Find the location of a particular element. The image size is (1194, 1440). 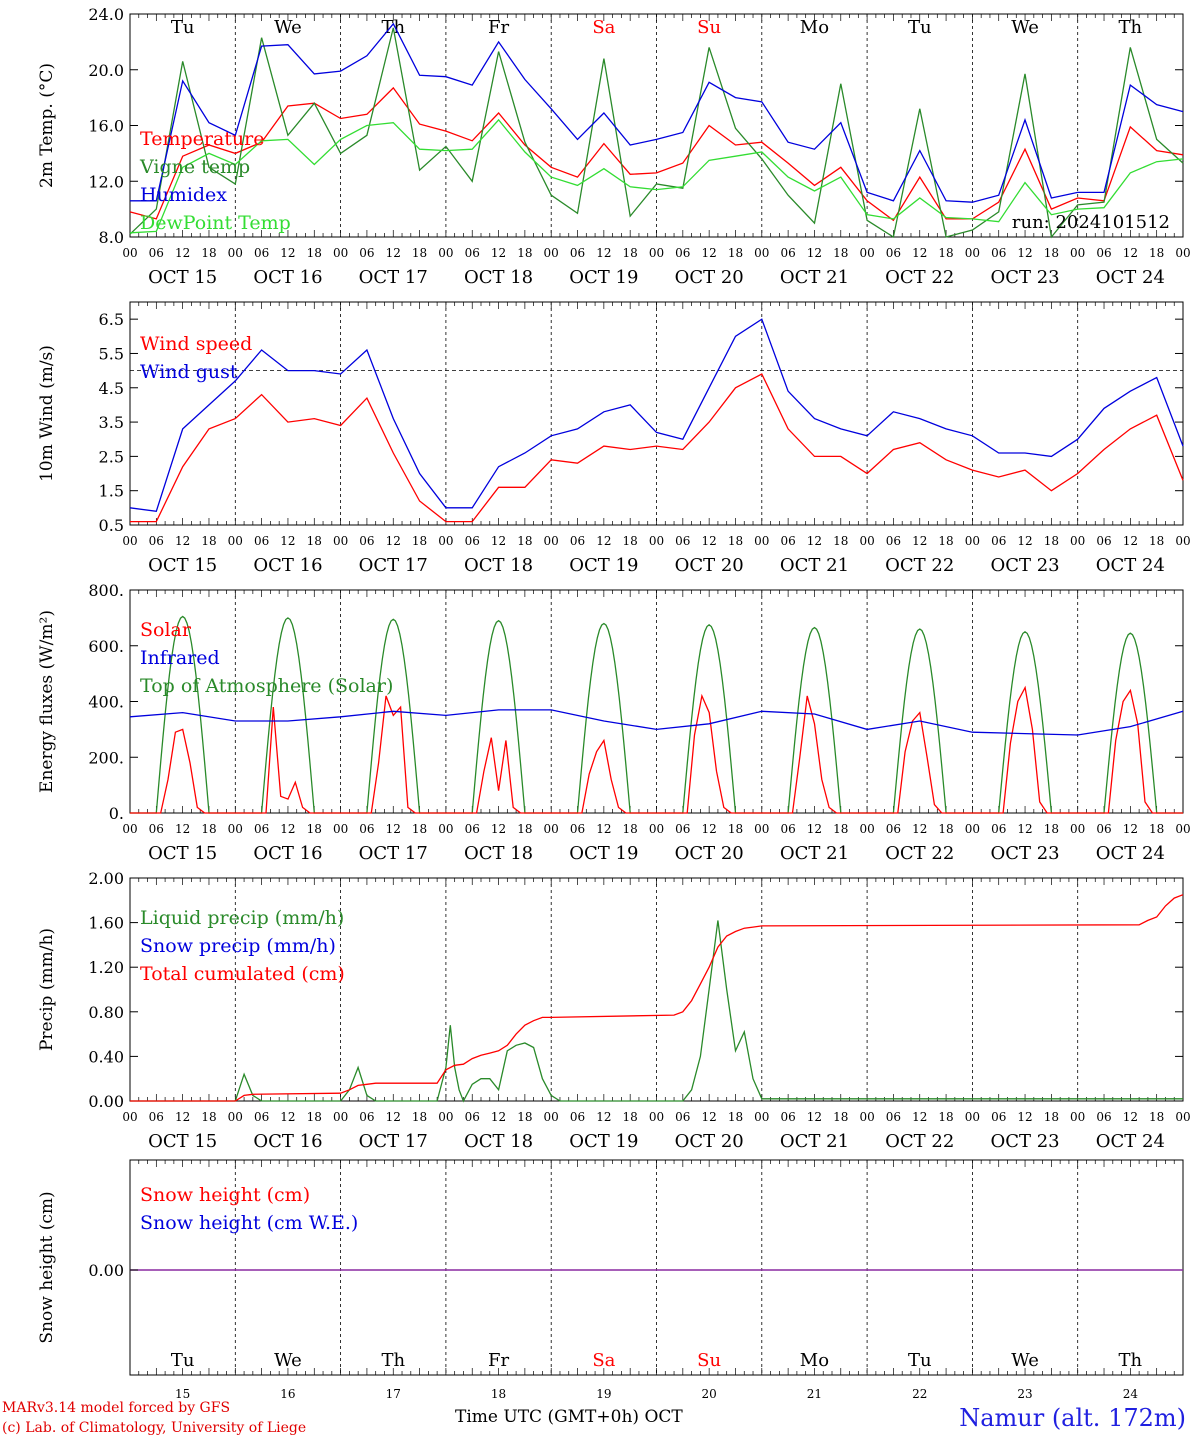

y-tick-label: 0. is located at coordinates (116, 813).